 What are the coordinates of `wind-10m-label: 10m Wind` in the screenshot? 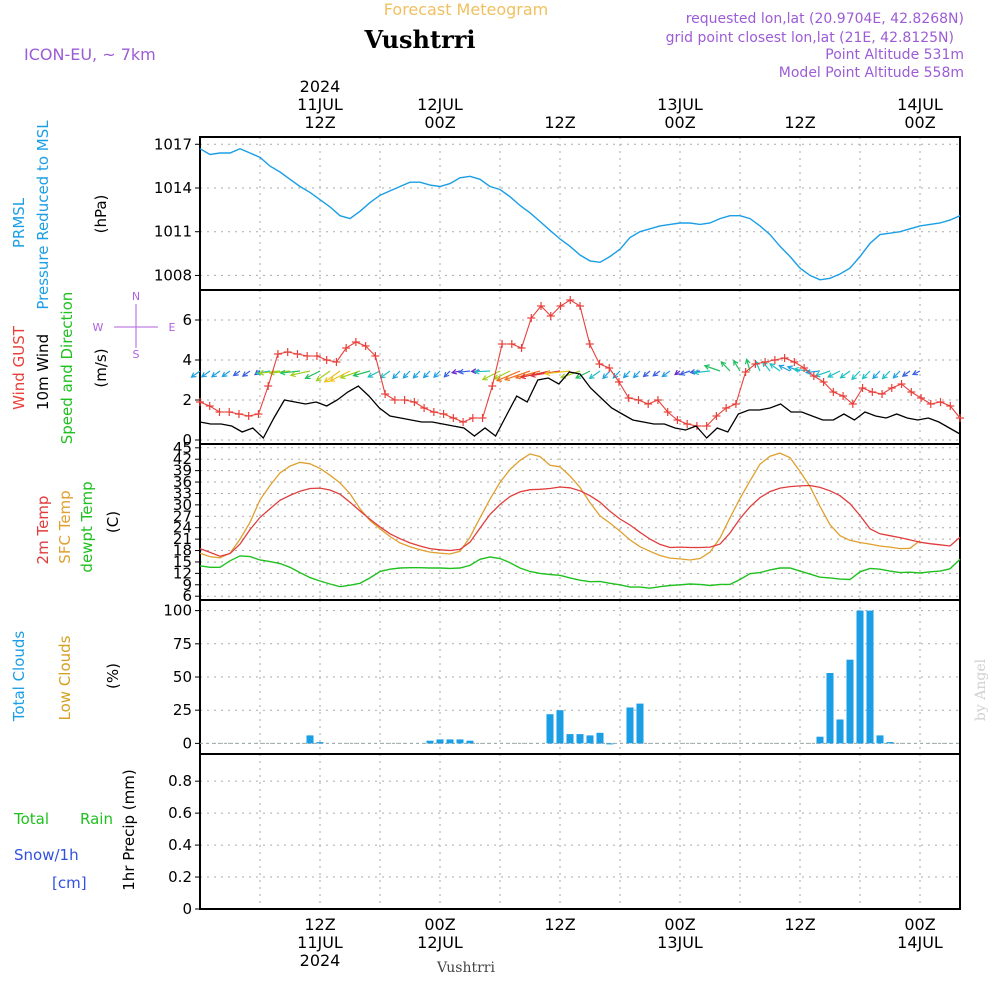 It's located at (43, 372).